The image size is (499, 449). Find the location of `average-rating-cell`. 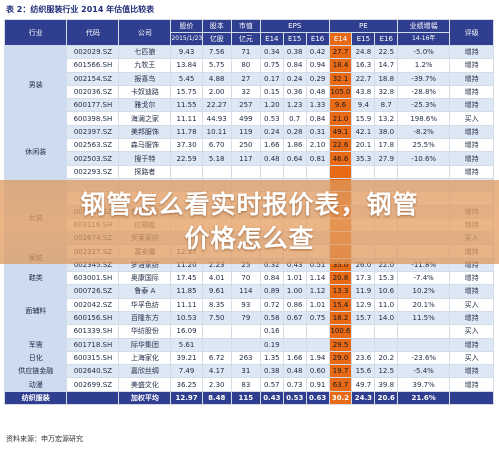

average-rating-cell is located at coordinates (471, 398).